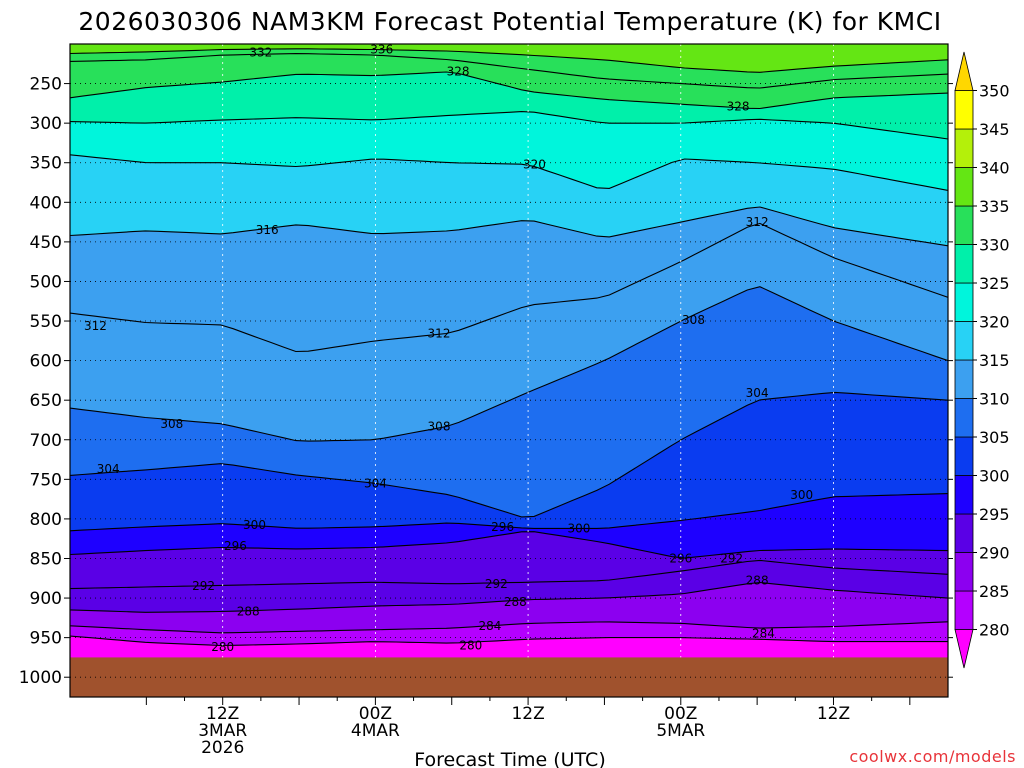  Describe the element at coordinates (470, 646) in the screenshot. I see `contour-label: 280` at that location.